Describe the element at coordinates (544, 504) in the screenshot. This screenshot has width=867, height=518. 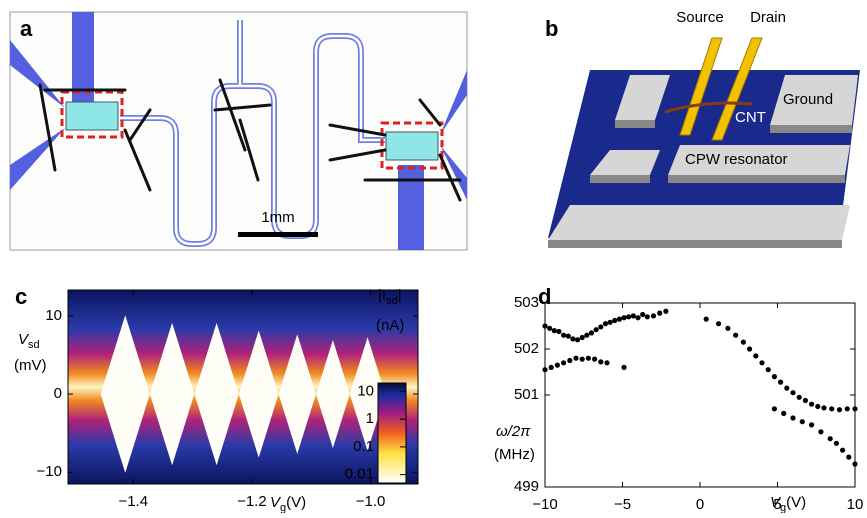
I see `x-tick-label: −10` at that location.